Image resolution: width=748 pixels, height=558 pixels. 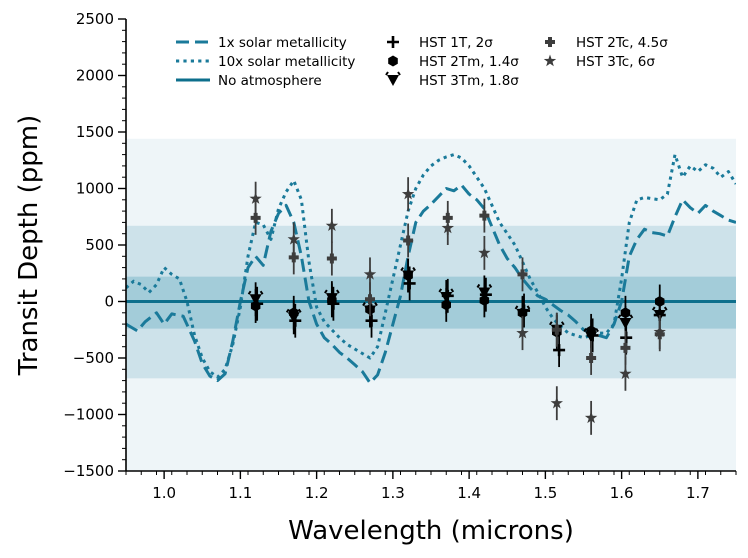 What do you see at coordinates (93, 358) in the screenshot?
I see `y-tick-label: −500` at bounding box center [93, 358].